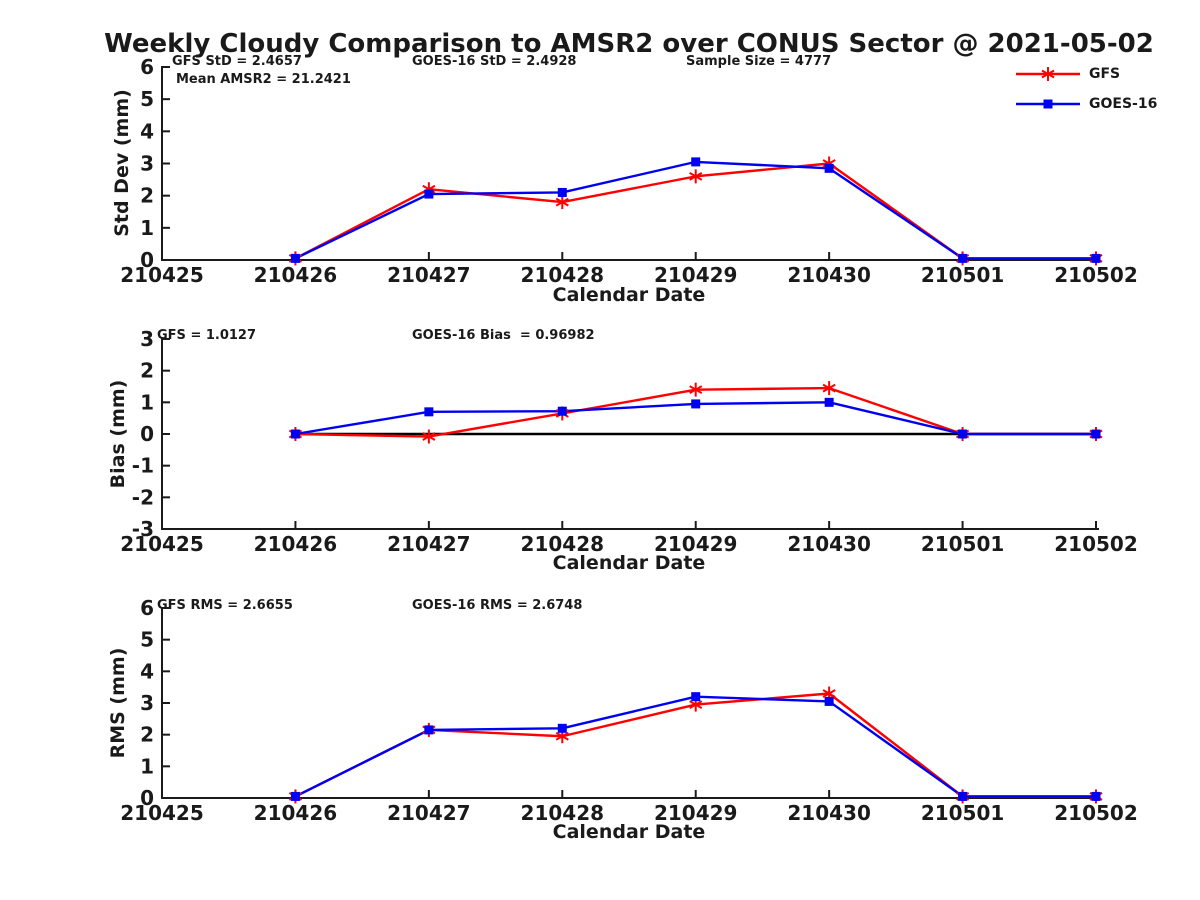 Image resolution: width=1200 pixels, height=900 pixels. What do you see at coordinates (237, 61) in the screenshot?
I see `annotation-gfs-std: GFS StD = 2.4657` at bounding box center [237, 61].